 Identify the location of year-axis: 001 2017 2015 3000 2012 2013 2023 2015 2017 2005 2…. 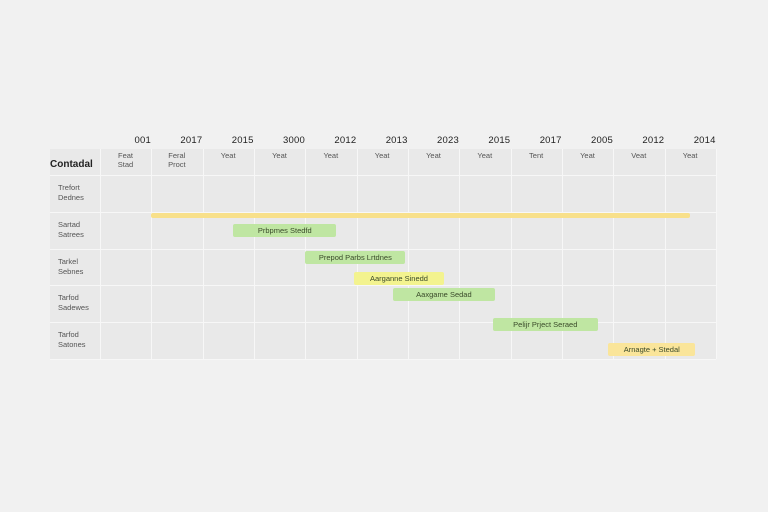
(408, 142).